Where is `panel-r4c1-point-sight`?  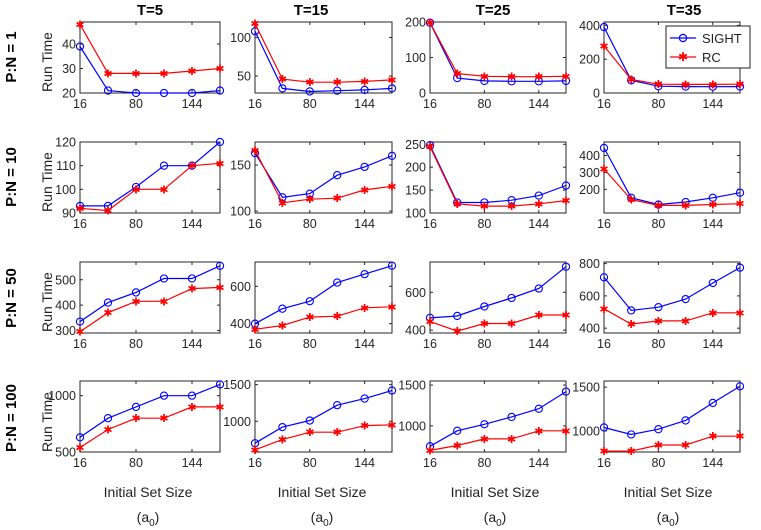
panel-r4c1-point-sight is located at coordinates (108, 418).